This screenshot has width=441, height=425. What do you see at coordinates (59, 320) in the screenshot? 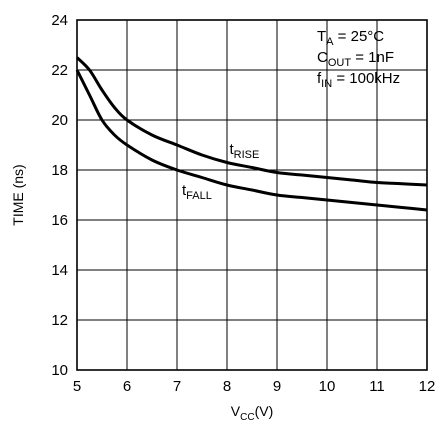
I see `y-tick-label: 12` at bounding box center [59, 320].